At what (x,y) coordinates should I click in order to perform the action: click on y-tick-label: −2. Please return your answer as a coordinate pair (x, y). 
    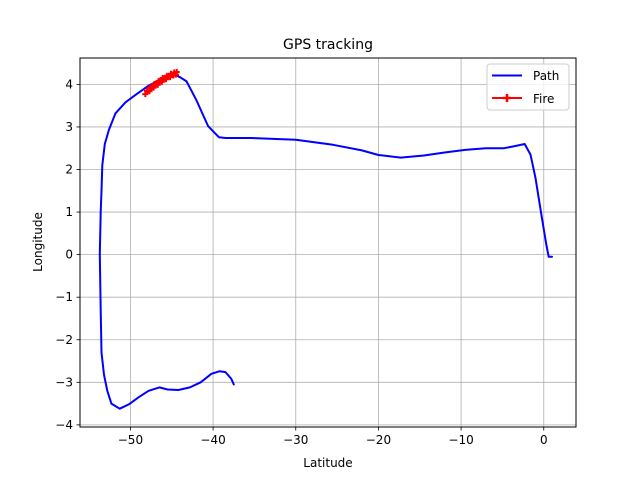
    Looking at the image, I should click on (64, 340).